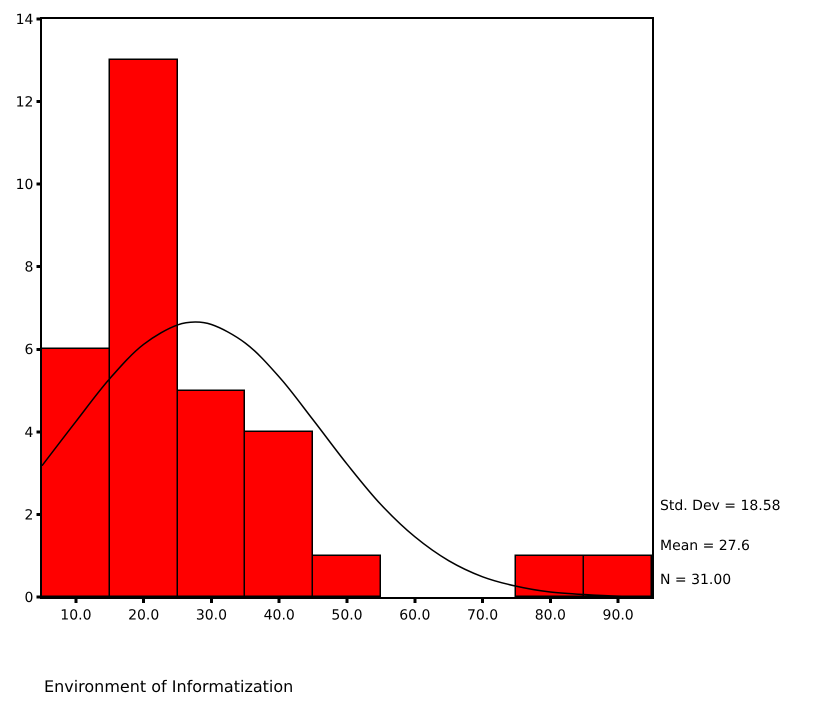 Image resolution: width=815 pixels, height=711 pixels. What do you see at coordinates (29, 268) in the screenshot?
I see `y-tick-label: 8` at bounding box center [29, 268].